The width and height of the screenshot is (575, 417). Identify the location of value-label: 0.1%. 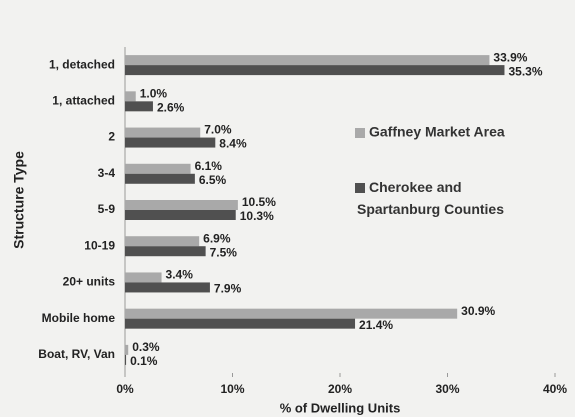
(144, 361).